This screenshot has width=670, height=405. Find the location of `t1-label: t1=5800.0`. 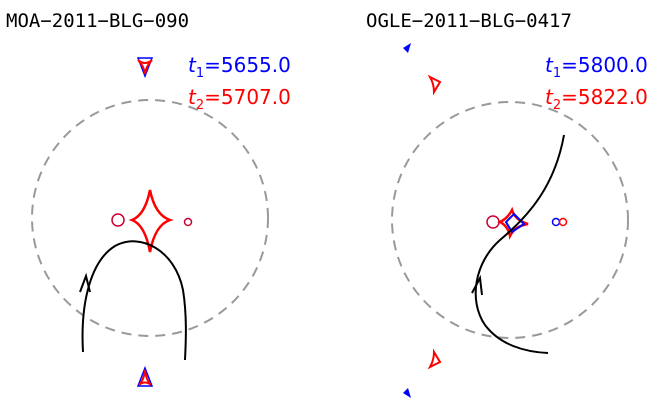

t1-label: t1=5800.0 is located at coordinates (596, 67).